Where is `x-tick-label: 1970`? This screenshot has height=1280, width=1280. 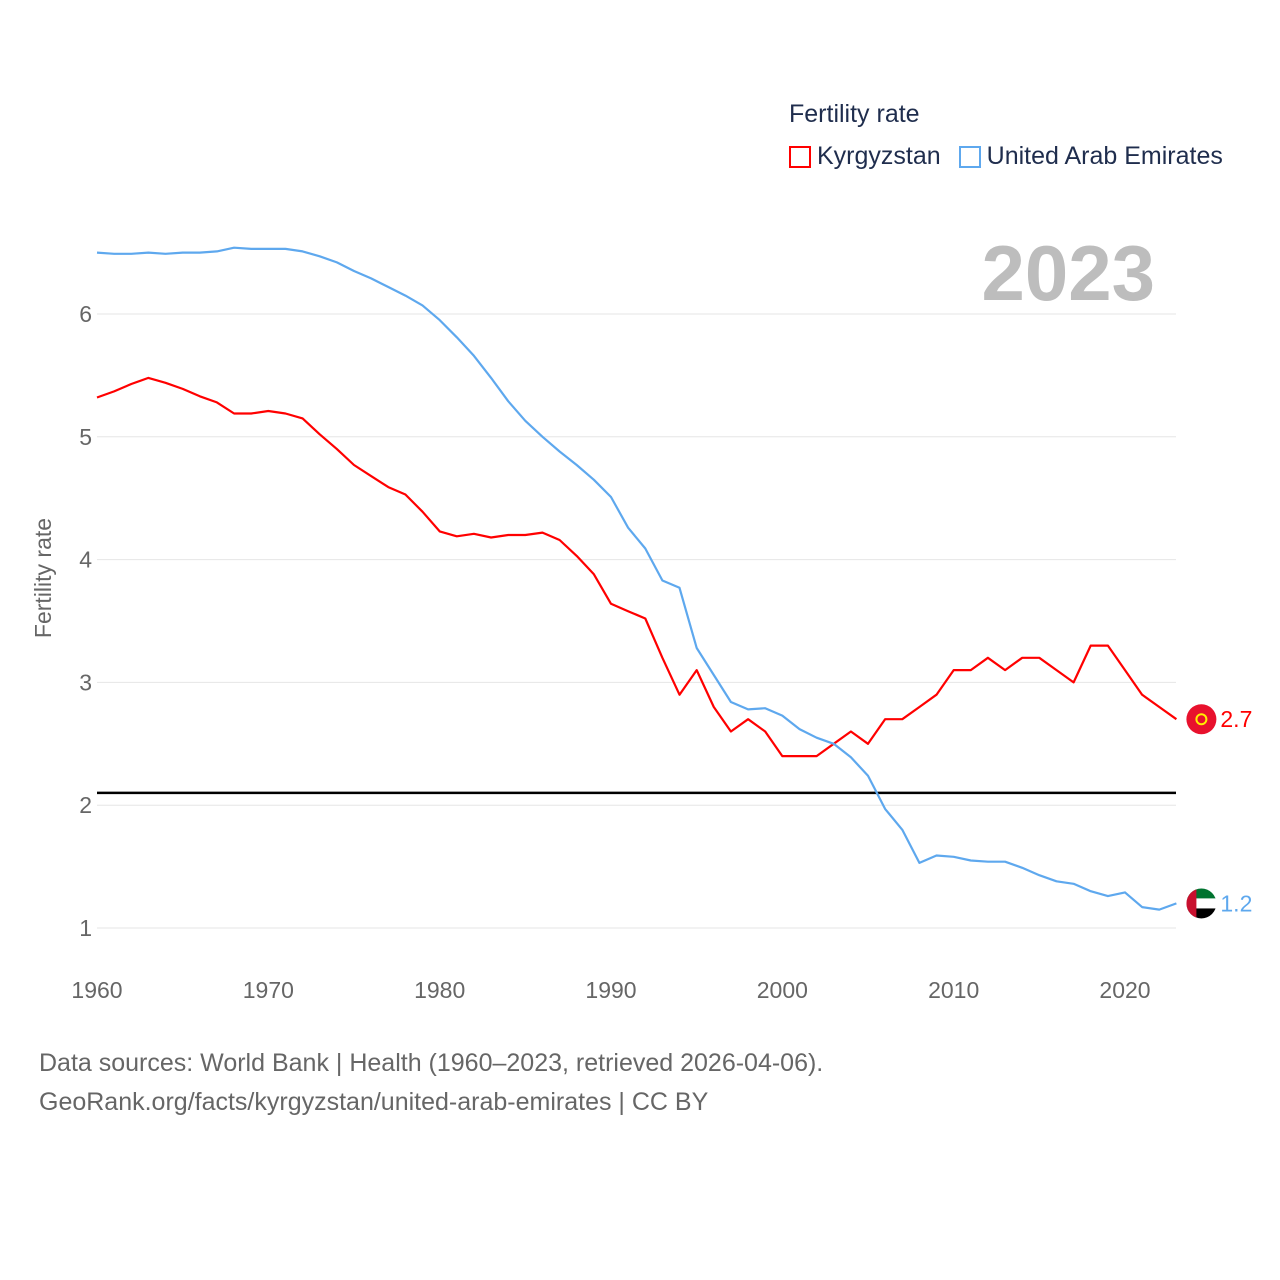 x-tick-label: 1970 is located at coordinates (268, 990).